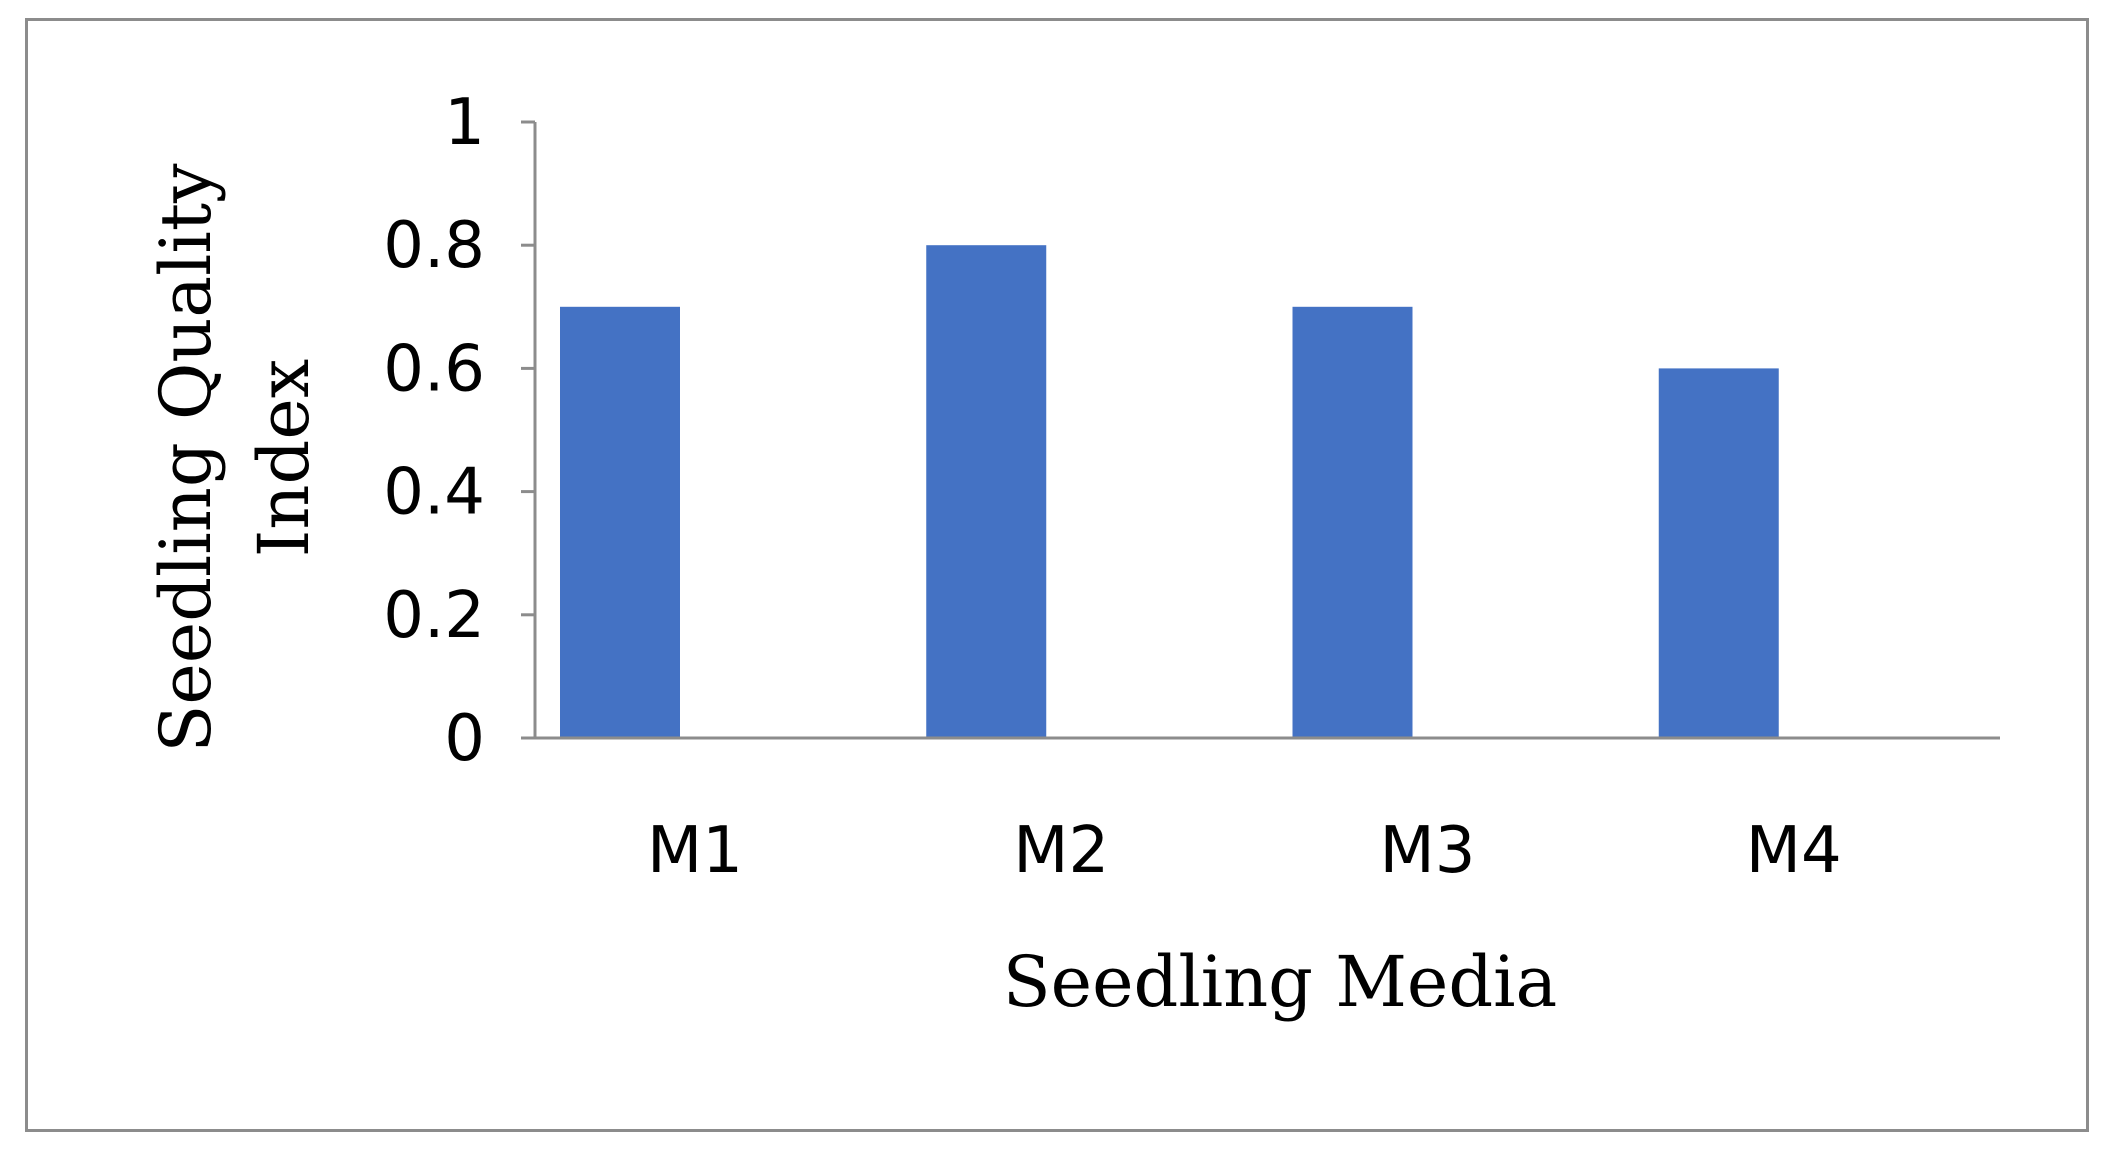  I want to click on y-tick-label: 0.2, so click(434, 616).